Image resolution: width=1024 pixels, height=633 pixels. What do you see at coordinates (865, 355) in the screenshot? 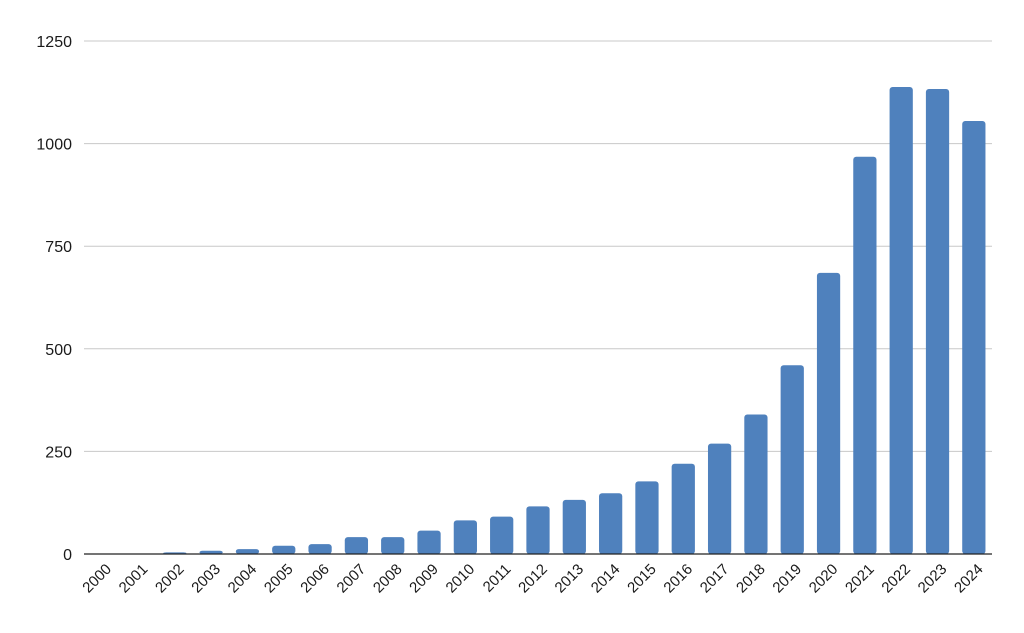
I see `bar-2021` at bounding box center [865, 355].